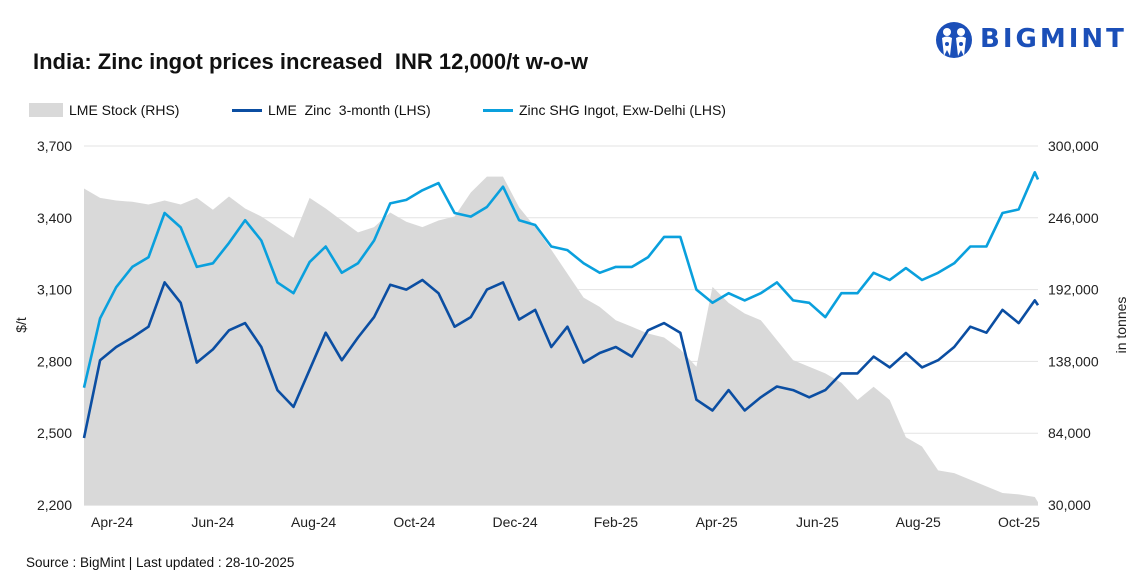  What do you see at coordinates (515, 522) in the screenshot?
I see `x-tick-label: Dec-24` at bounding box center [515, 522].